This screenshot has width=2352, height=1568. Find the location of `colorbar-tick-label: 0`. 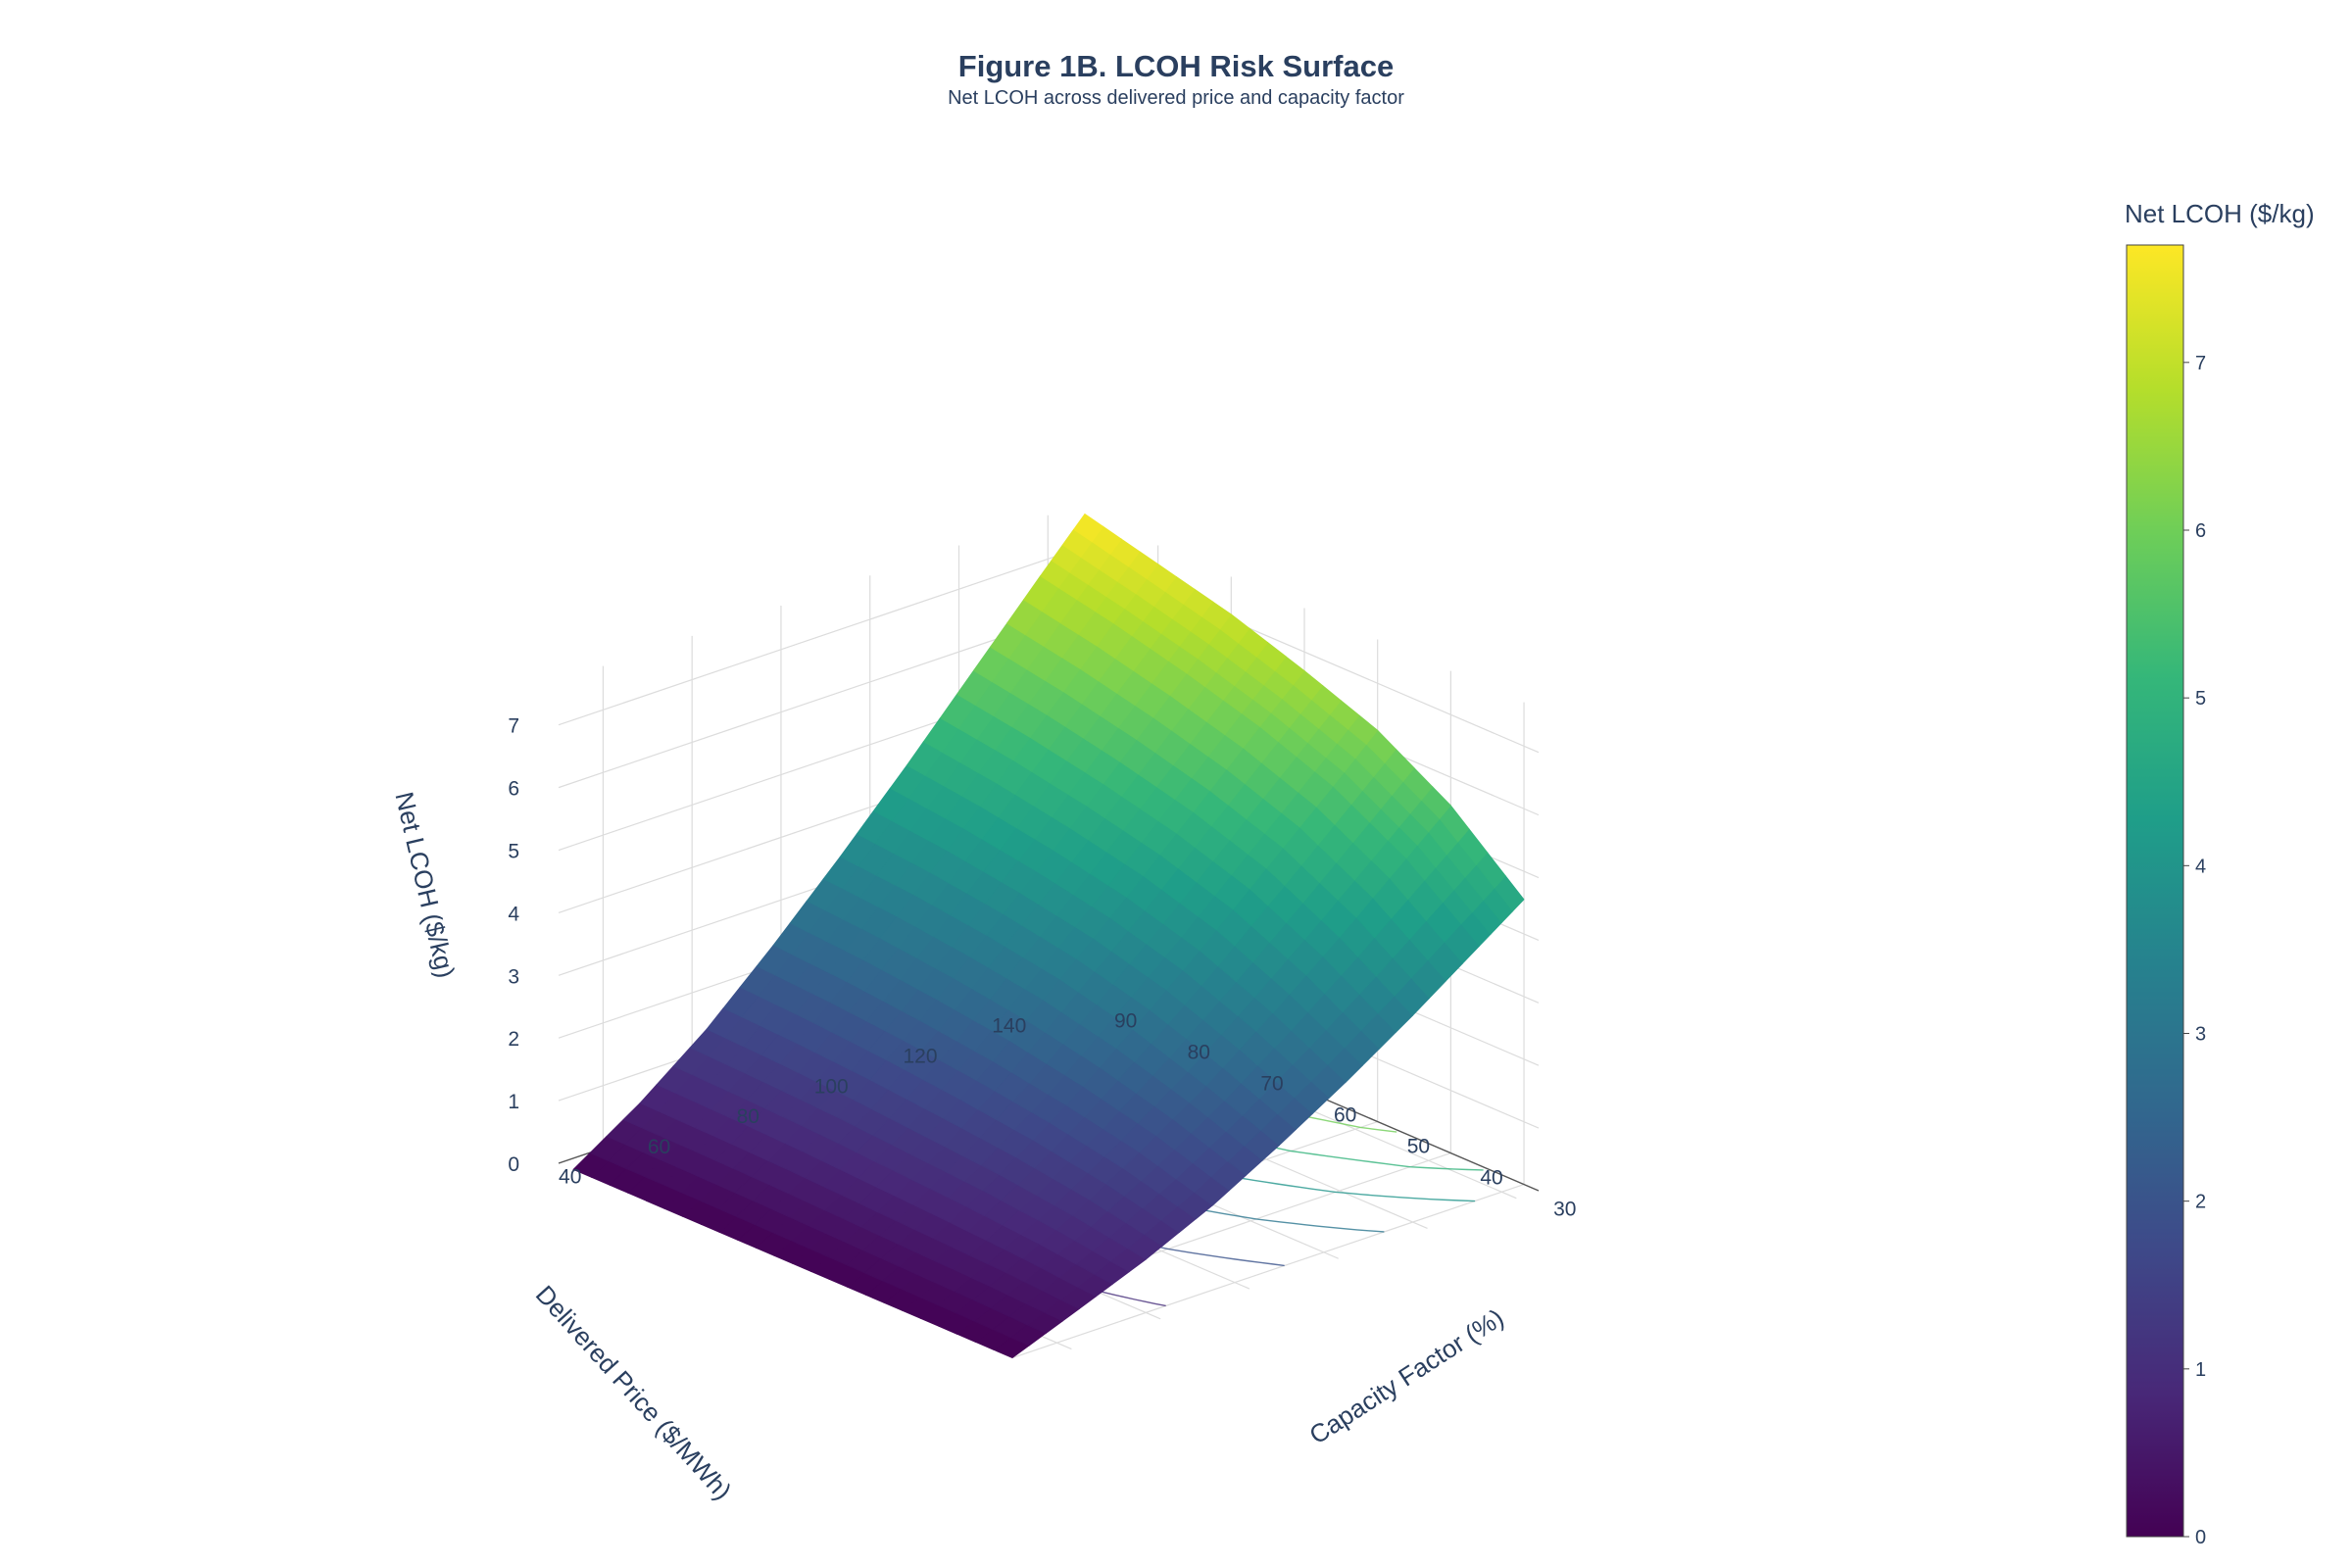

colorbar-tick-label: 0 is located at coordinates (2200, 1537).